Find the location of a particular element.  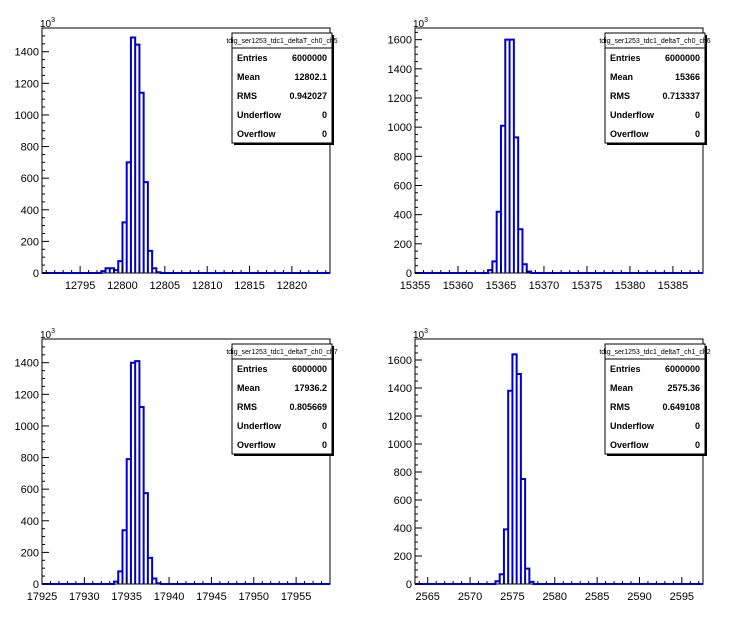

x-tick-label: 12800 is located at coordinates (122, 286).